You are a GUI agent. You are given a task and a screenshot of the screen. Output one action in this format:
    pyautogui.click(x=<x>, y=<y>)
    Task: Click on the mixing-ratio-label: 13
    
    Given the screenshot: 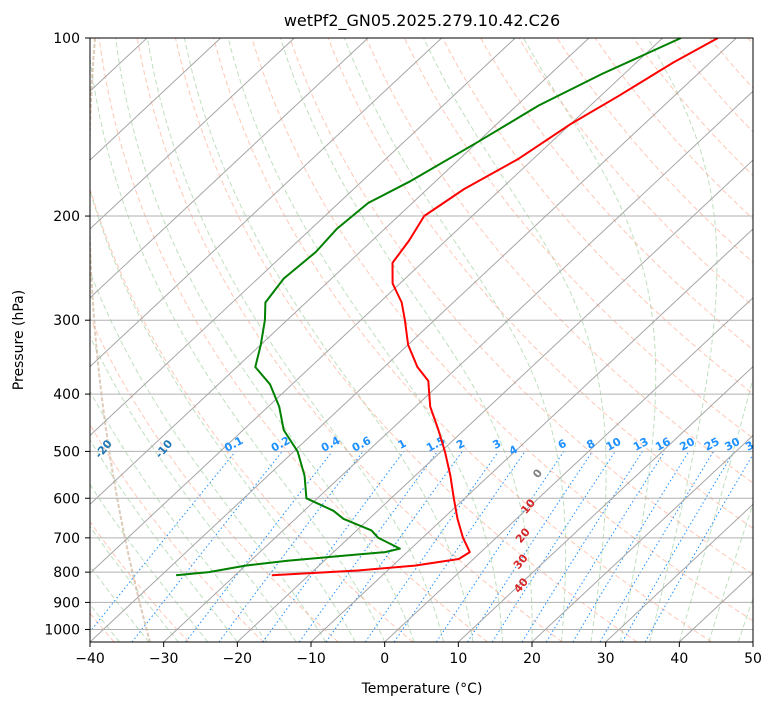 What is the action you would take?
    pyautogui.click(x=641, y=444)
    